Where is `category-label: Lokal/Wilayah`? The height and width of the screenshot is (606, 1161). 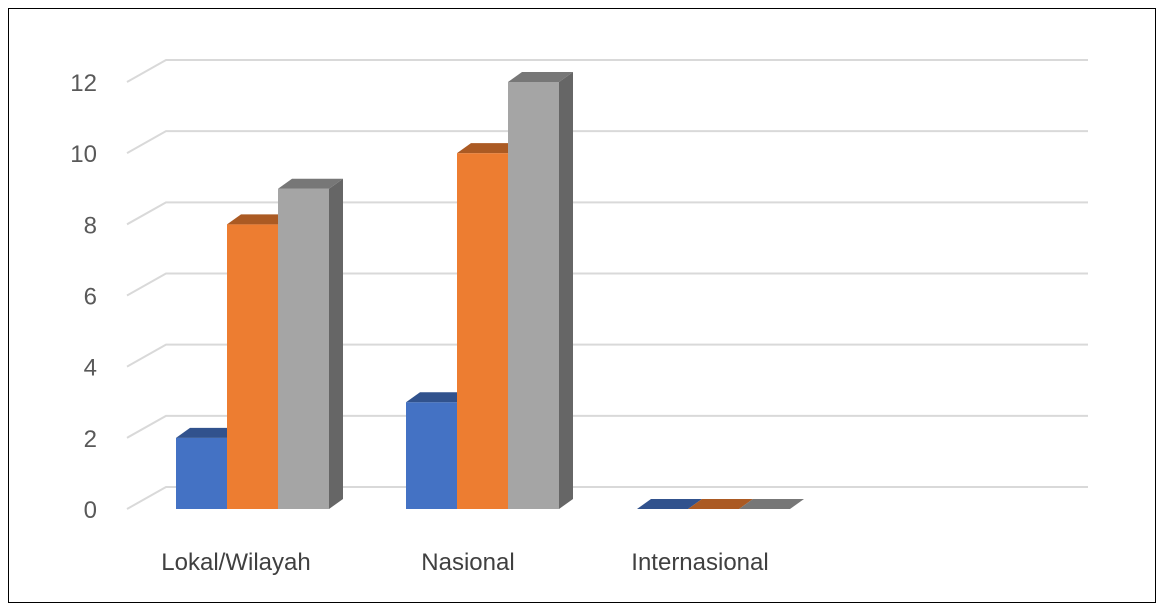 category-label: Lokal/Wilayah is located at coordinates (235, 562).